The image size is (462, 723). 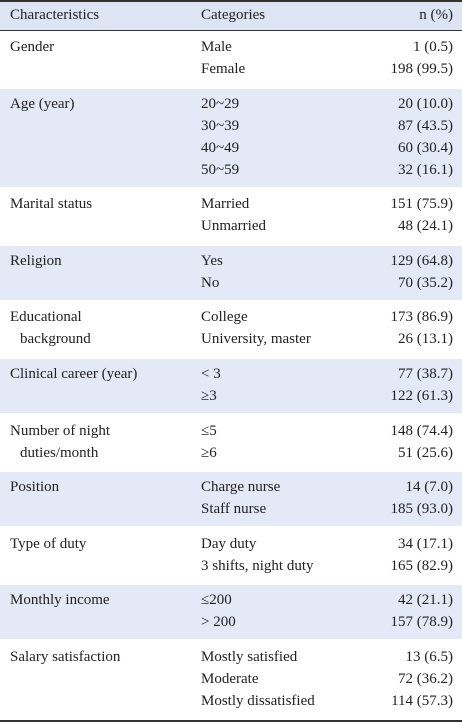 I want to click on category: ≤5, so click(x=209, y=430).